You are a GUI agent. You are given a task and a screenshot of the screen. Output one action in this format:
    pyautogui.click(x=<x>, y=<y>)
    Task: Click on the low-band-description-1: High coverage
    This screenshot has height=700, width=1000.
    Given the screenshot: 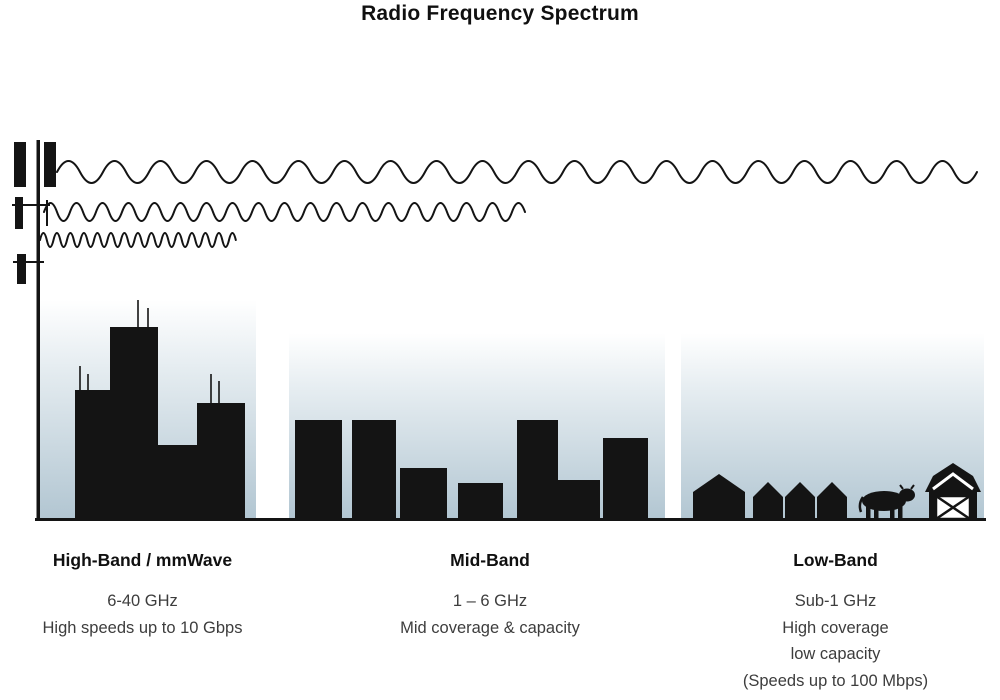 What is the action you would take?
    pyautogui.click(x=835, y=627)
    